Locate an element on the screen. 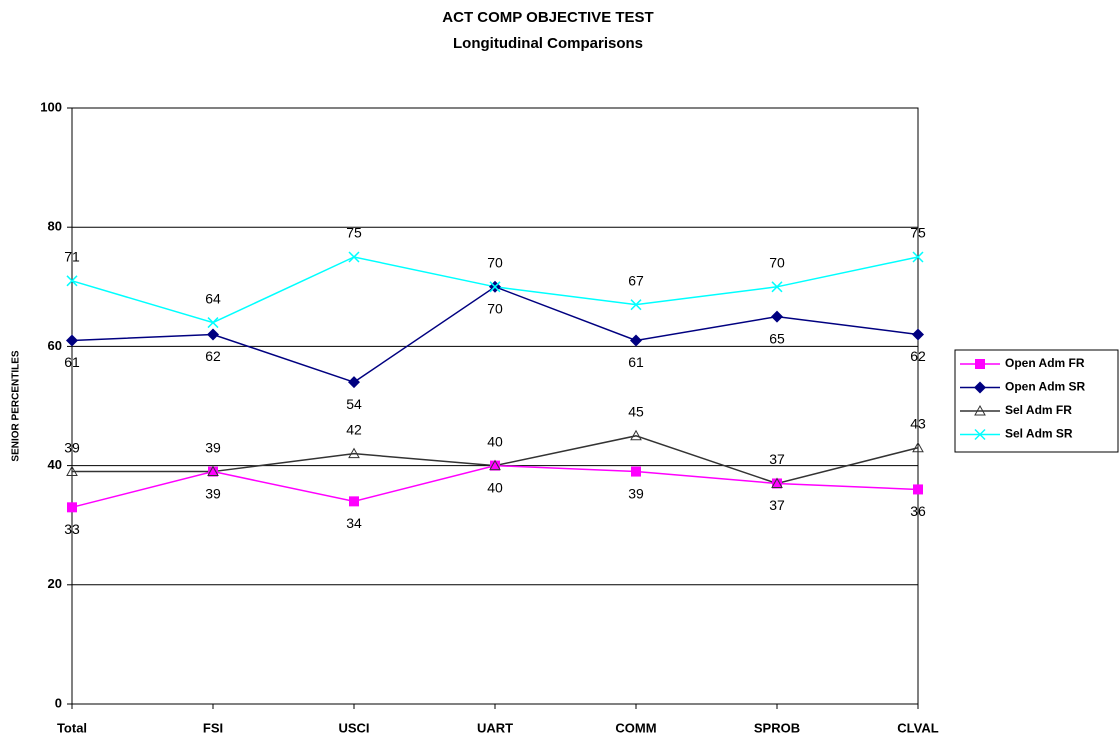 Image resolution: width=1120 pixels, height=740 pixels. data-label: 45 is located at coordinates (636, 412).